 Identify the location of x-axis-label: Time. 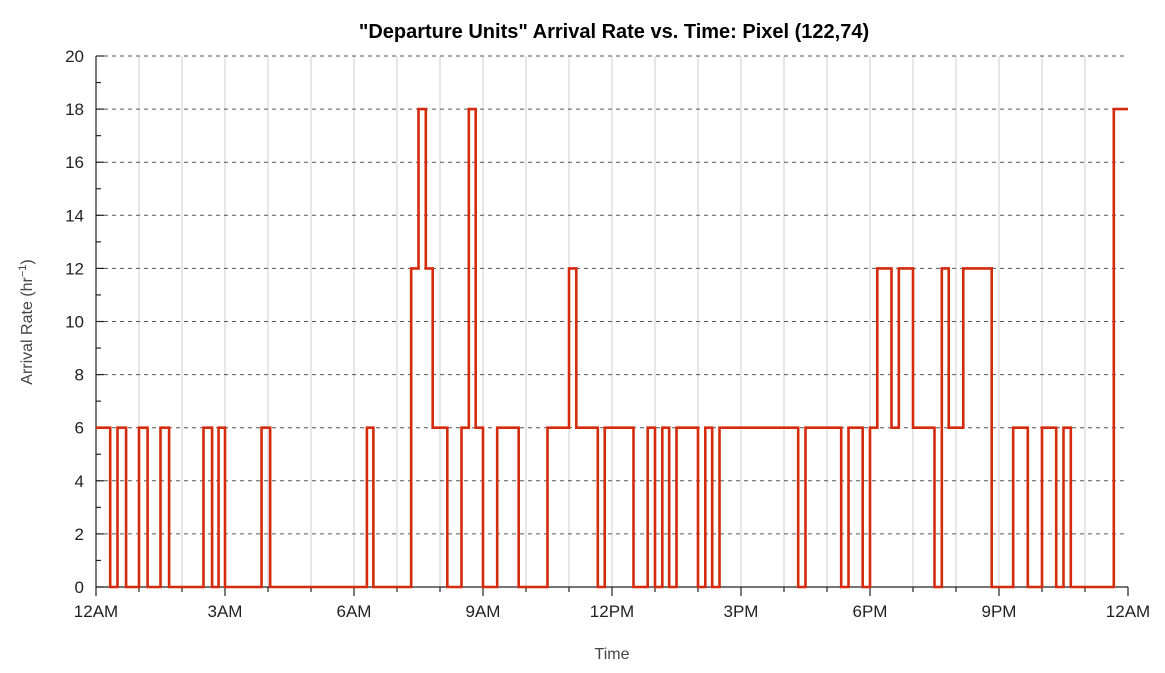
(612, 654).